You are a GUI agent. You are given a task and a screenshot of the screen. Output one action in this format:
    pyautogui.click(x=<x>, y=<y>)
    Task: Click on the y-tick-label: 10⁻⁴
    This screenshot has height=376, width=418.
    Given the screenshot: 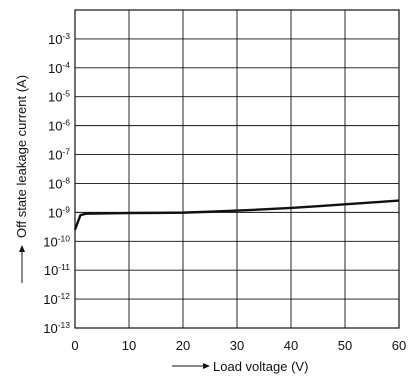 What is the action you would take?
    pyautogui.click(x=59, y=68)
    